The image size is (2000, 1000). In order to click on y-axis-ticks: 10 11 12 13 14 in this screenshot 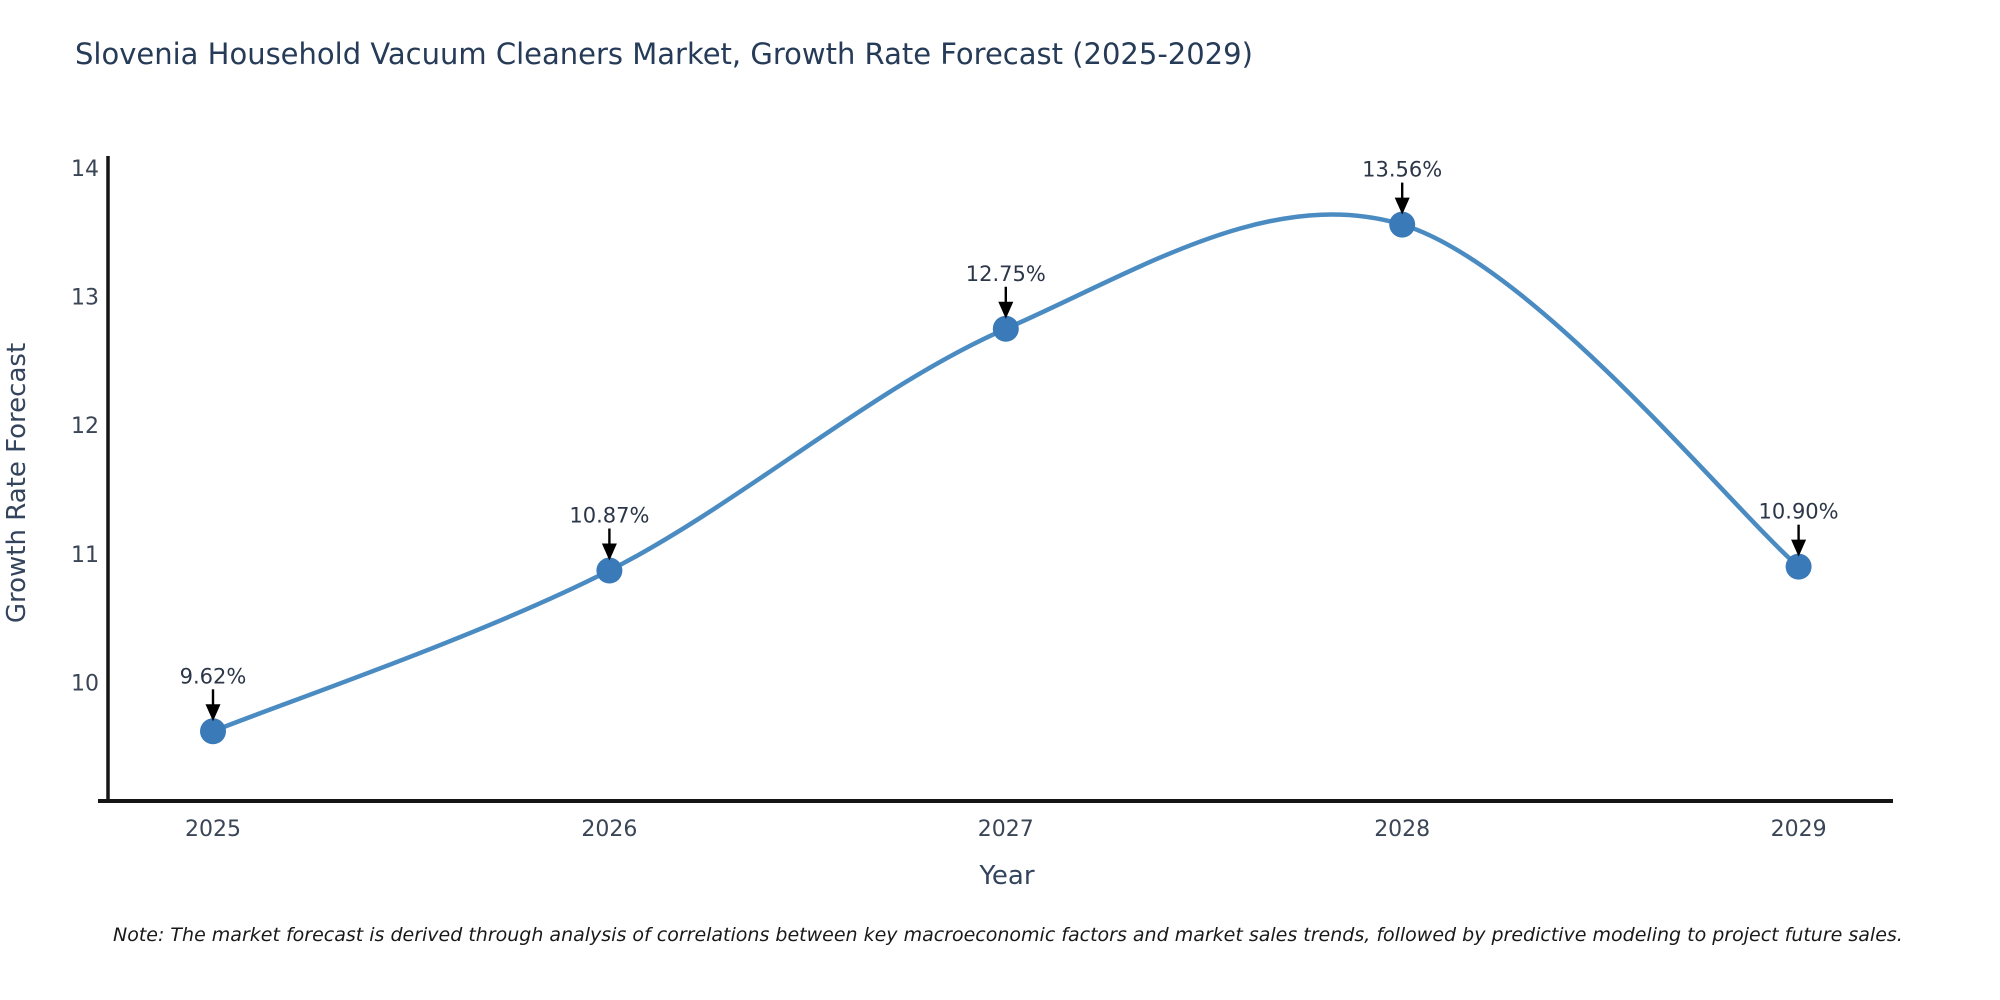, I will do `click(85, 426)`.